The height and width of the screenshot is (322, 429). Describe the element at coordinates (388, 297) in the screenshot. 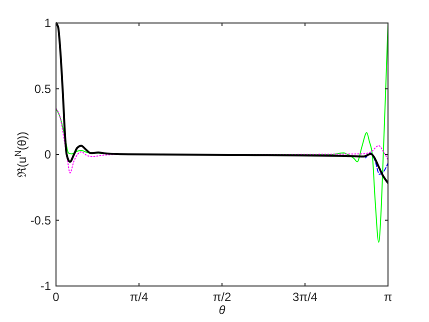

I see `x-tick-label: π` at that location.